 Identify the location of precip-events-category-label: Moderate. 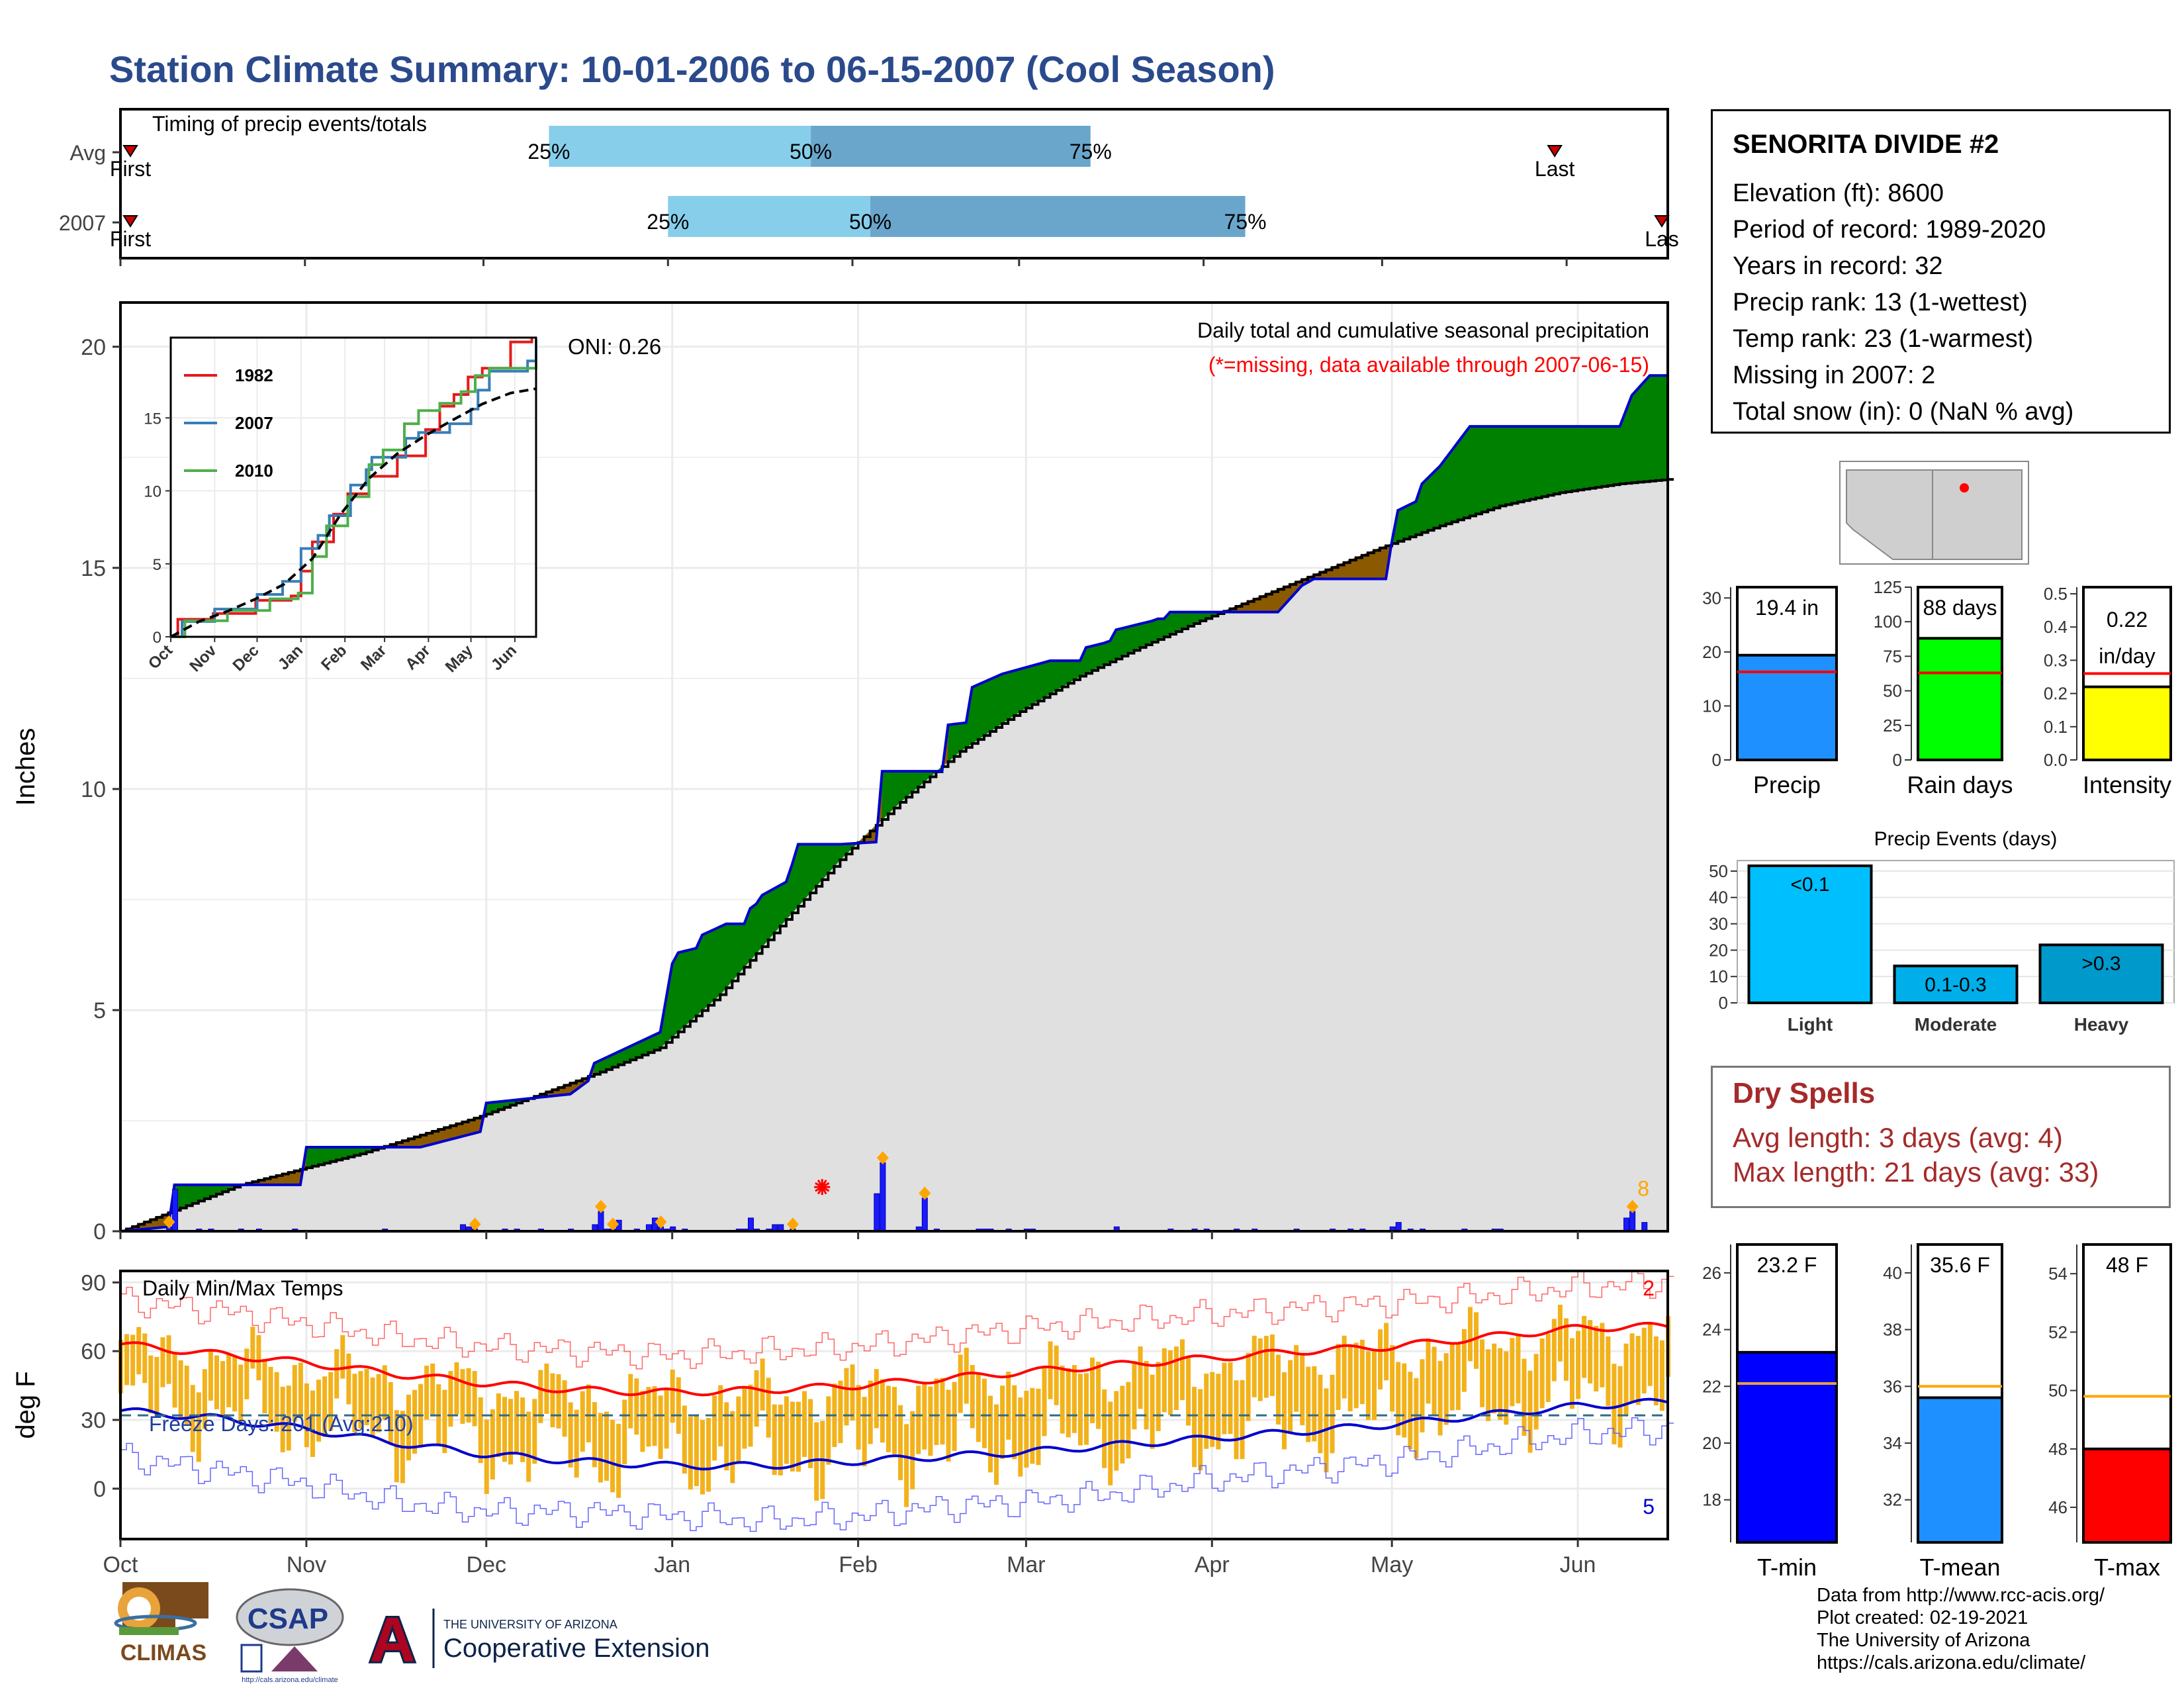
(1956, 1024).